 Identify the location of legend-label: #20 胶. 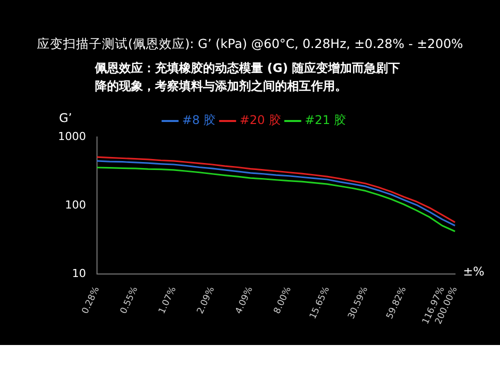
(260, 120).